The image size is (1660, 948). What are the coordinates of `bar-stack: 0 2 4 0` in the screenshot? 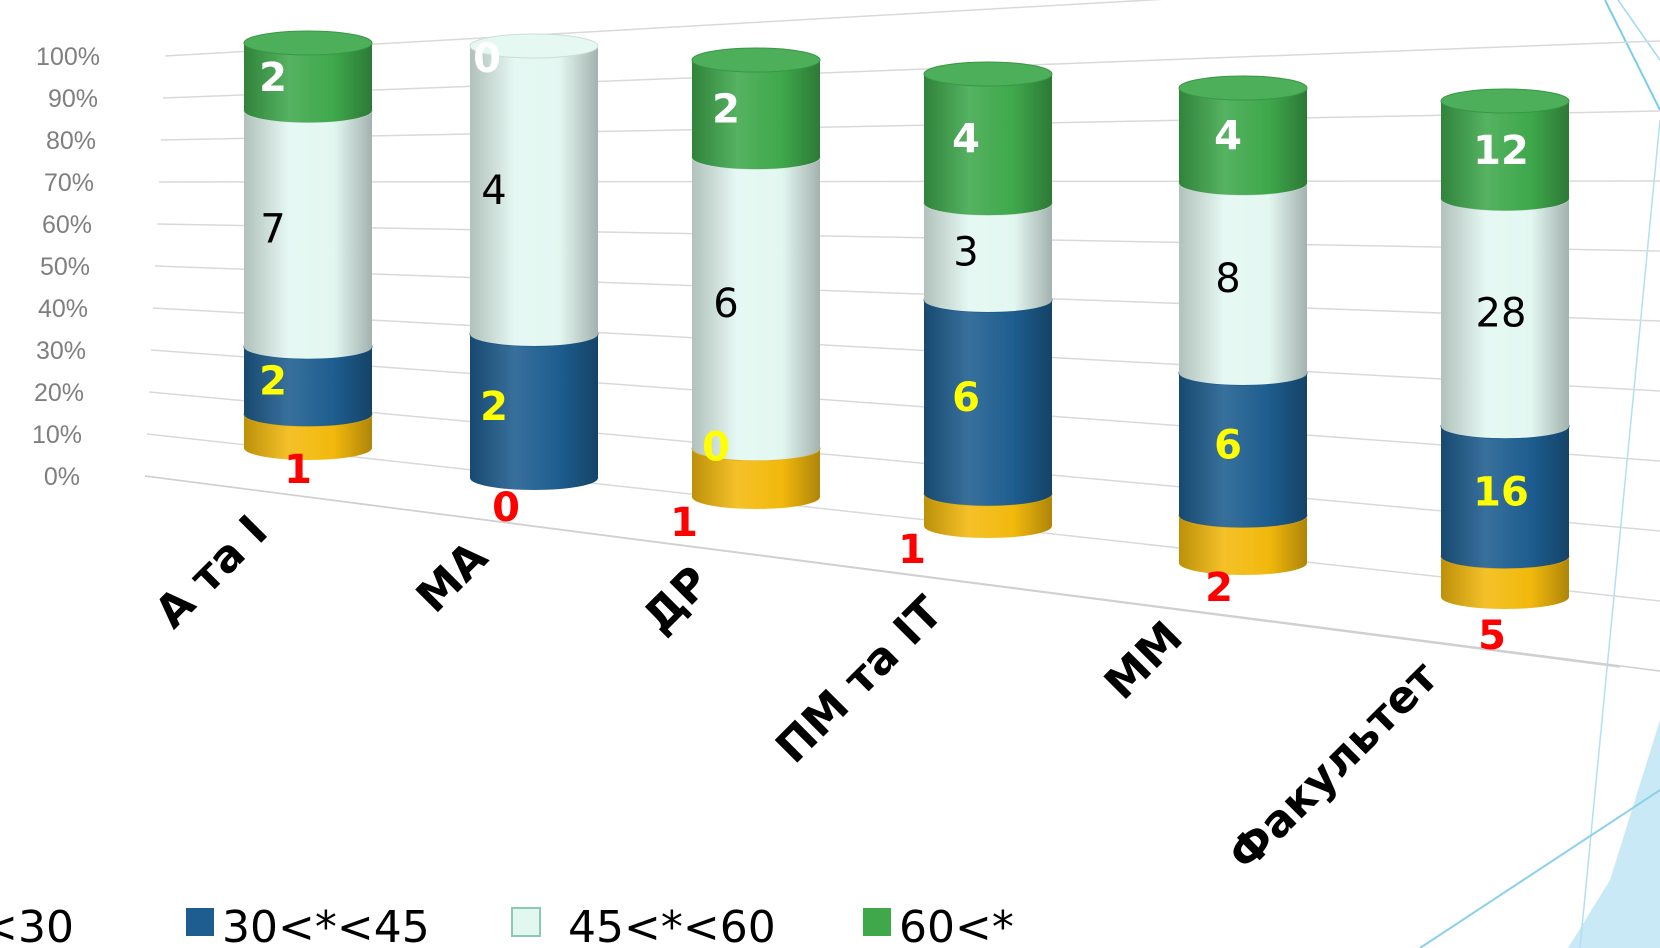 It's located at (534, 282).